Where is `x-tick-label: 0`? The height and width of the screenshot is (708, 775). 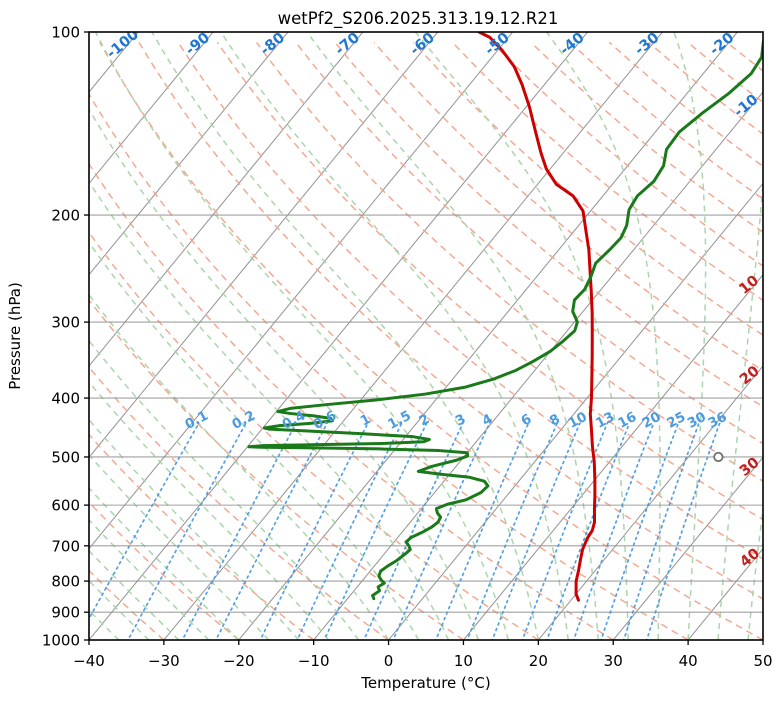 x-tick-label: 0 is located at coordinates (389, 661).